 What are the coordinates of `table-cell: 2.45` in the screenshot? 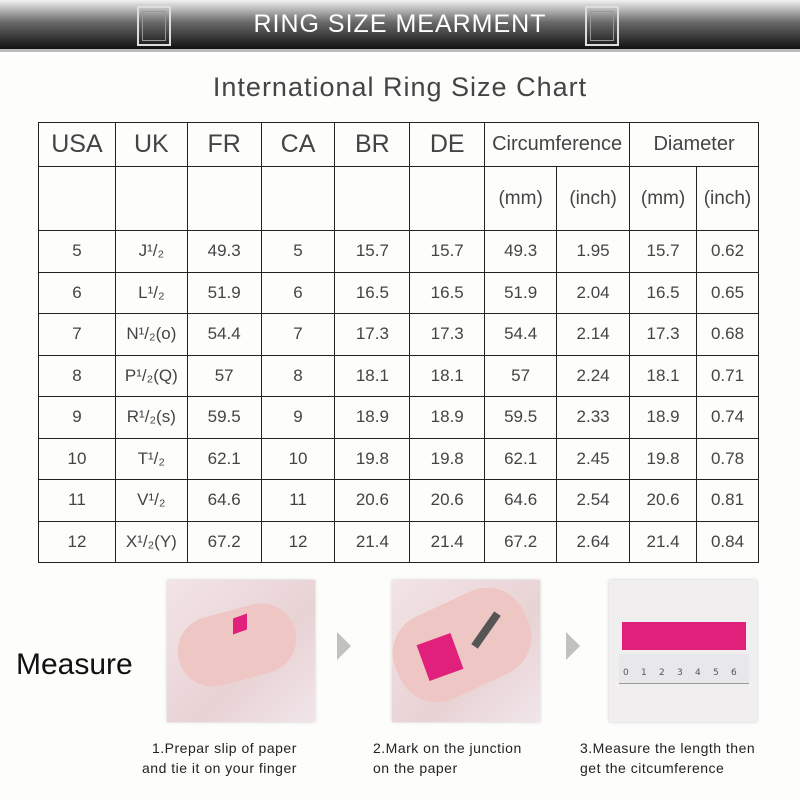 It's located at (593, 458).